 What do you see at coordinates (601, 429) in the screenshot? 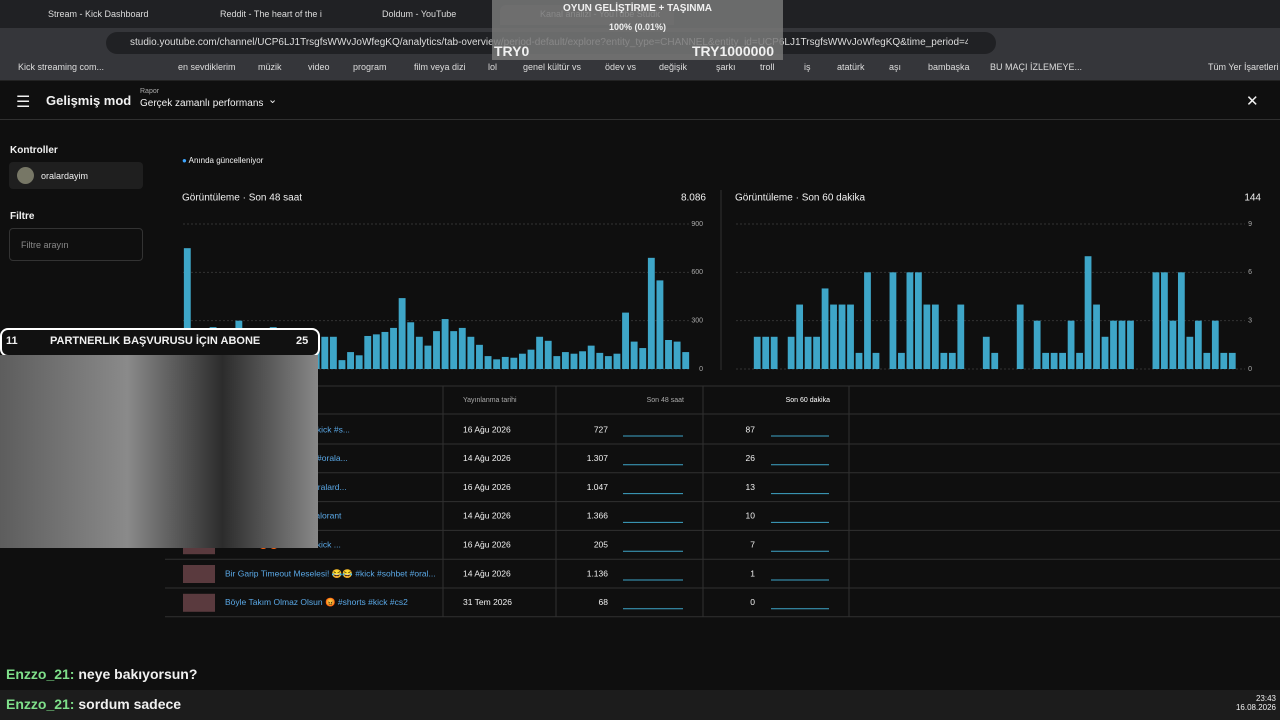
I see `views-48h: 727` at bounding box center [601, 429].